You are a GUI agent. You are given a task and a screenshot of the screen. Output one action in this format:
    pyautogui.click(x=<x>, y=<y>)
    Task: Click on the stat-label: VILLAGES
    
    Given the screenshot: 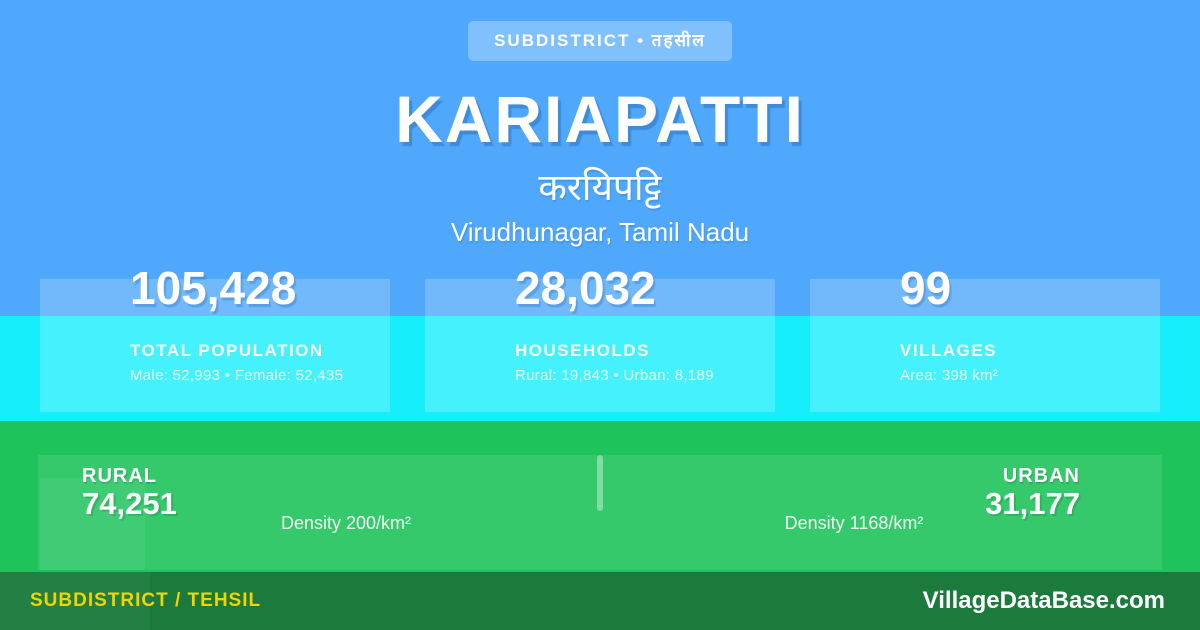 What is the action you would take?
    pyautogui.click(x=949, y=350)
    